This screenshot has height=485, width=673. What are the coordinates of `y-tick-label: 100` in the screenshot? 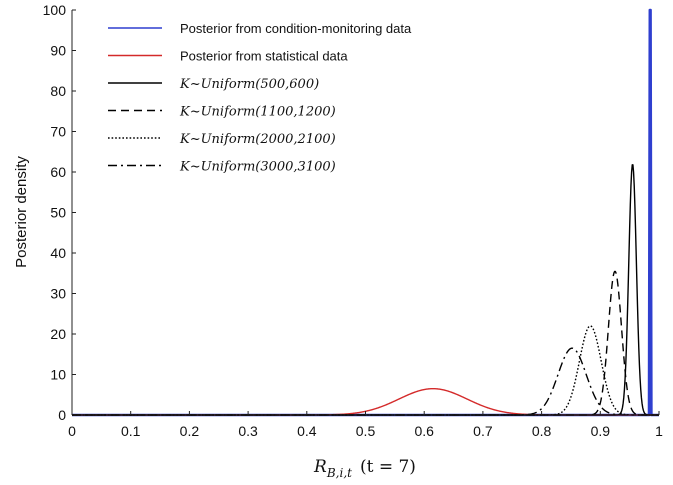 It's located at (55, 10).